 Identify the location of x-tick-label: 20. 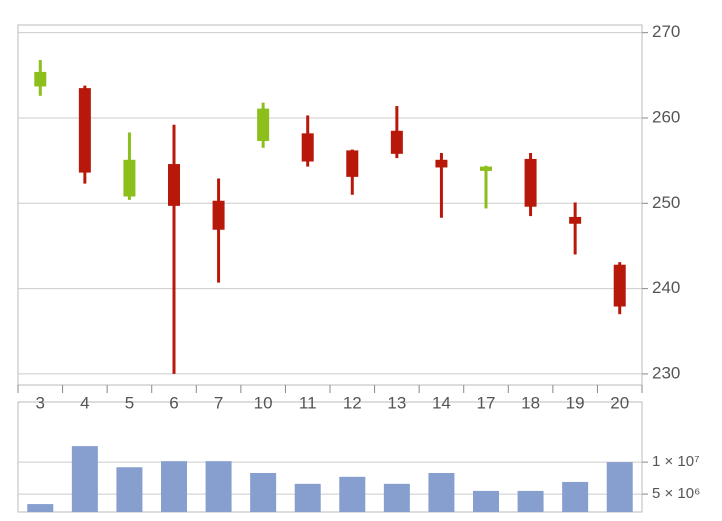
(619, 402).